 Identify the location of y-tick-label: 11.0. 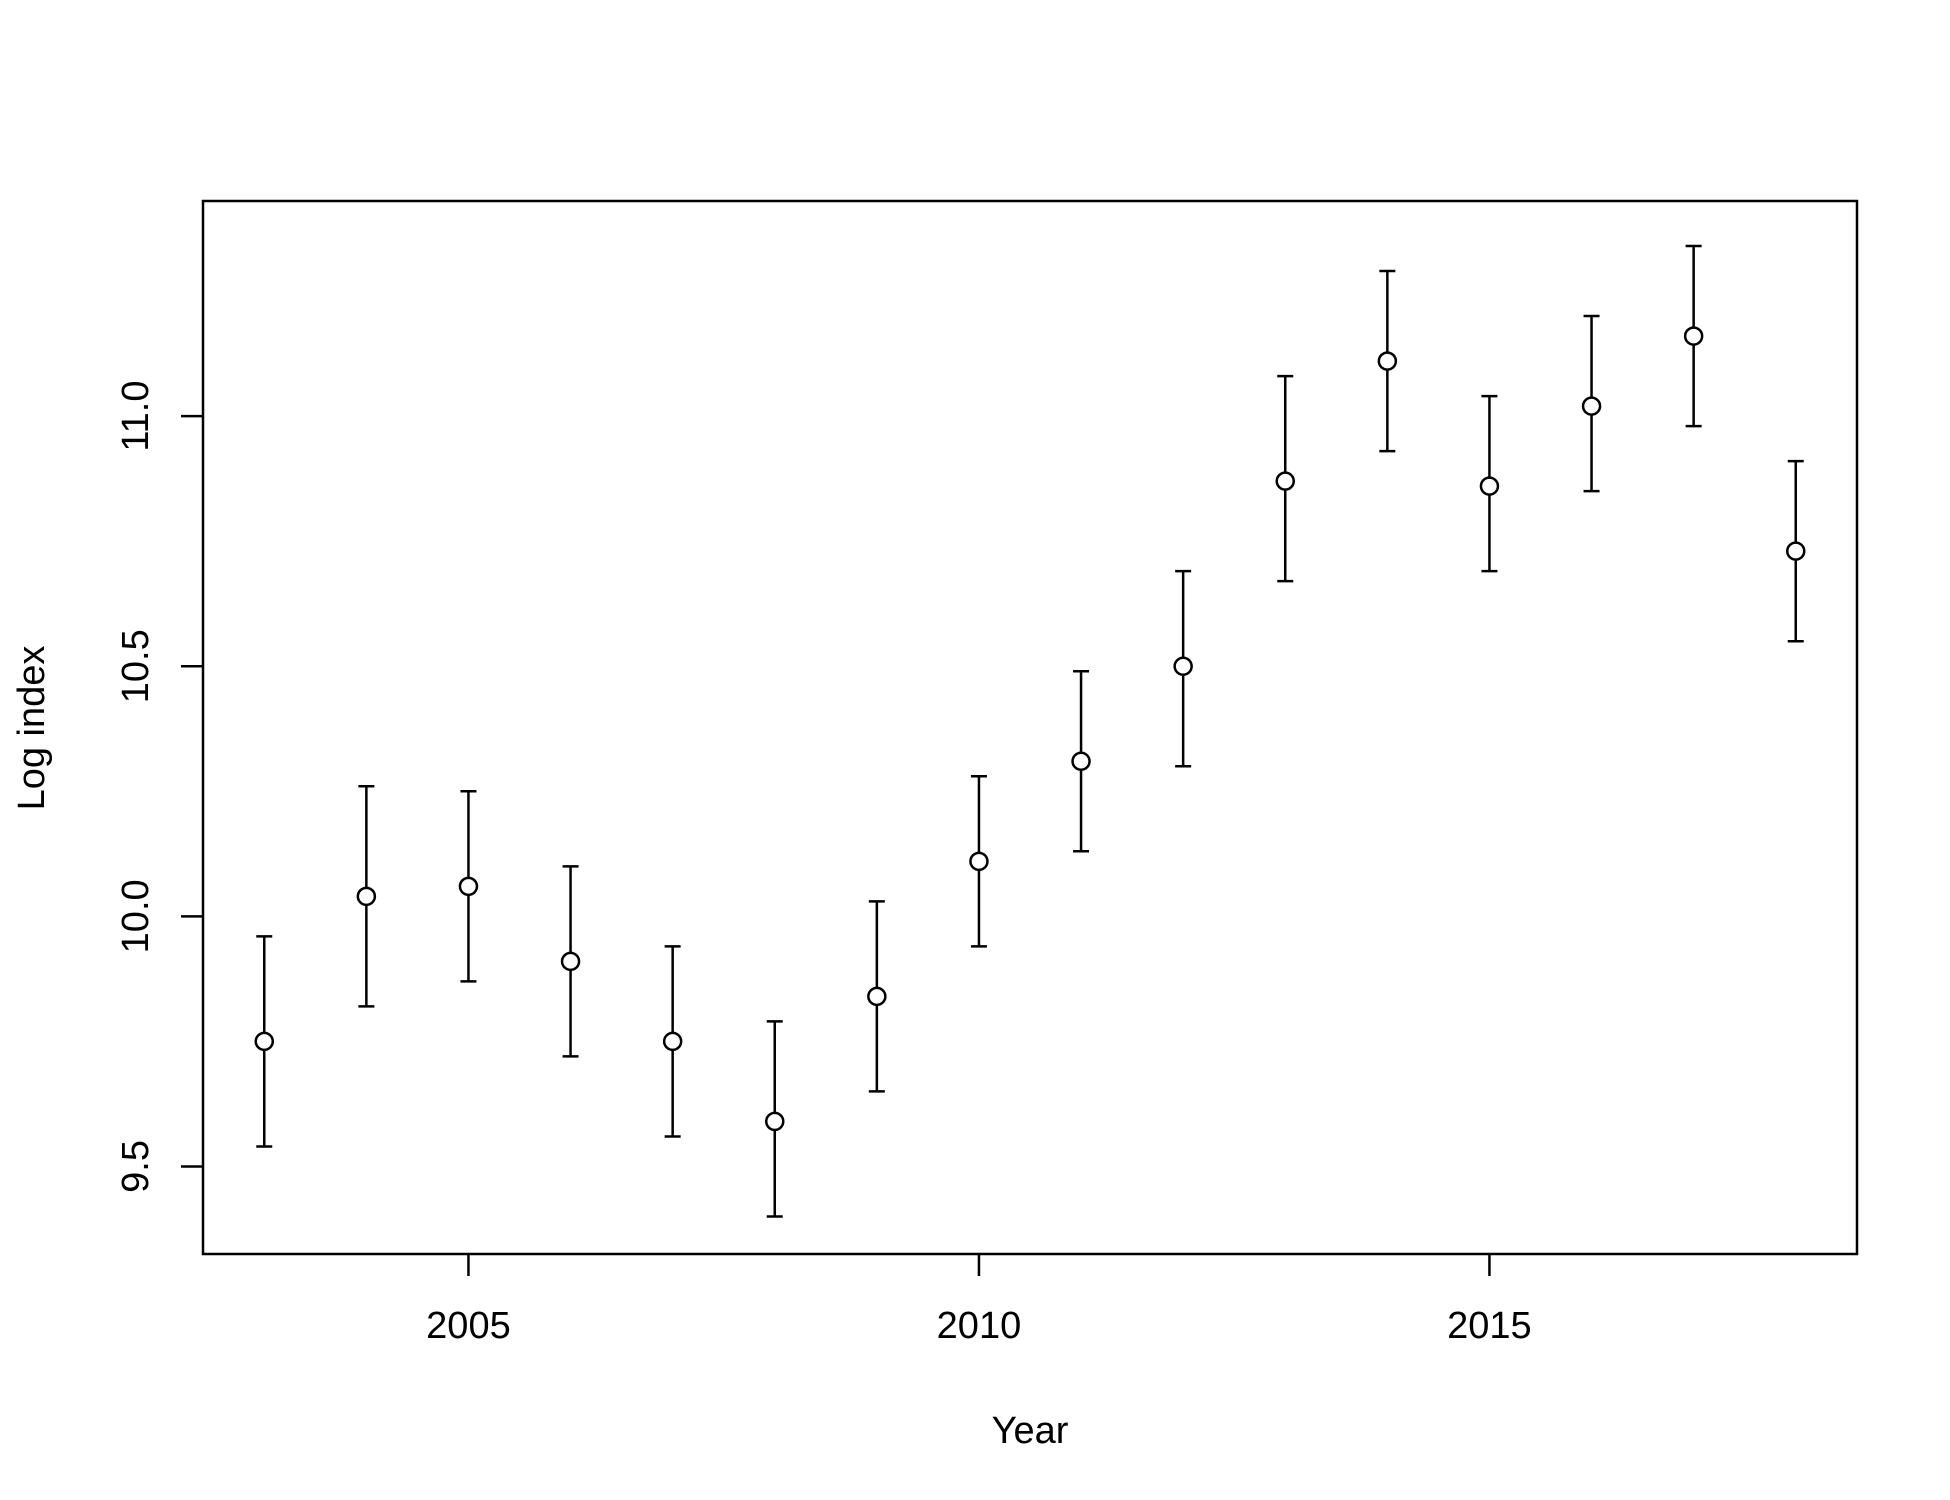
(136, 416).